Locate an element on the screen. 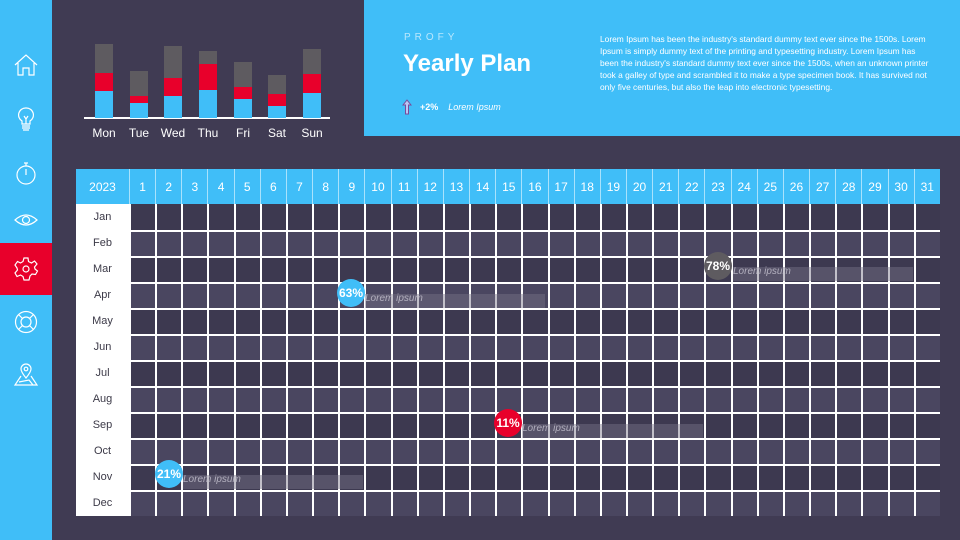  sidebar-item-settings is located at coordinates (26, 269).